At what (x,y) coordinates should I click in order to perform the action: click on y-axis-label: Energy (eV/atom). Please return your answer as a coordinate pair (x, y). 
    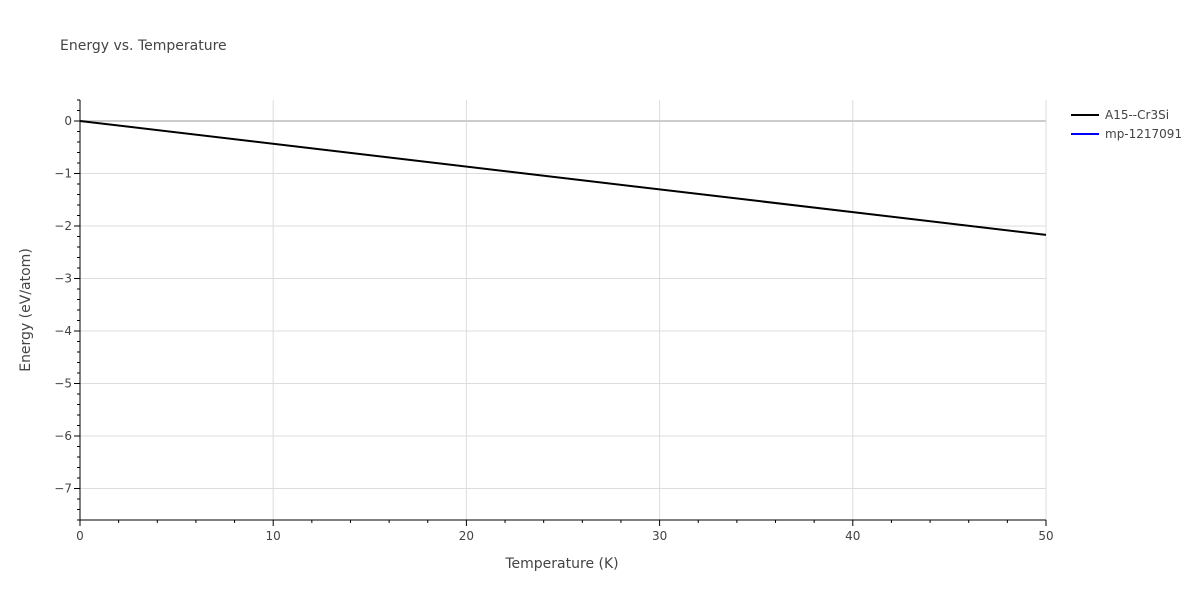
    Looking at the image, I should click on (26, 310).